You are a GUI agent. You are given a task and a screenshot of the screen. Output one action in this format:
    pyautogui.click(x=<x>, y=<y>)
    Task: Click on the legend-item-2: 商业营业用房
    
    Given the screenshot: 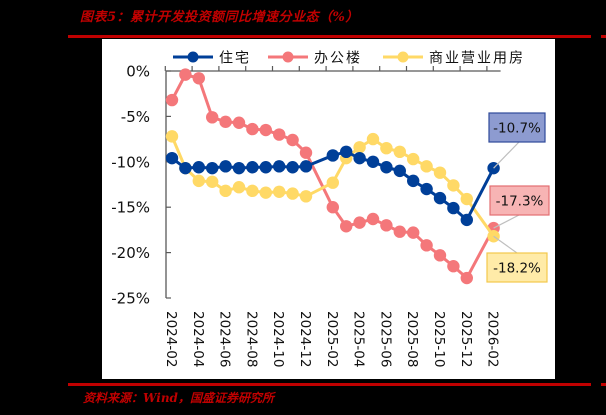 What is the action you would take?
    pyautogui.click(x=454, y=59)
    